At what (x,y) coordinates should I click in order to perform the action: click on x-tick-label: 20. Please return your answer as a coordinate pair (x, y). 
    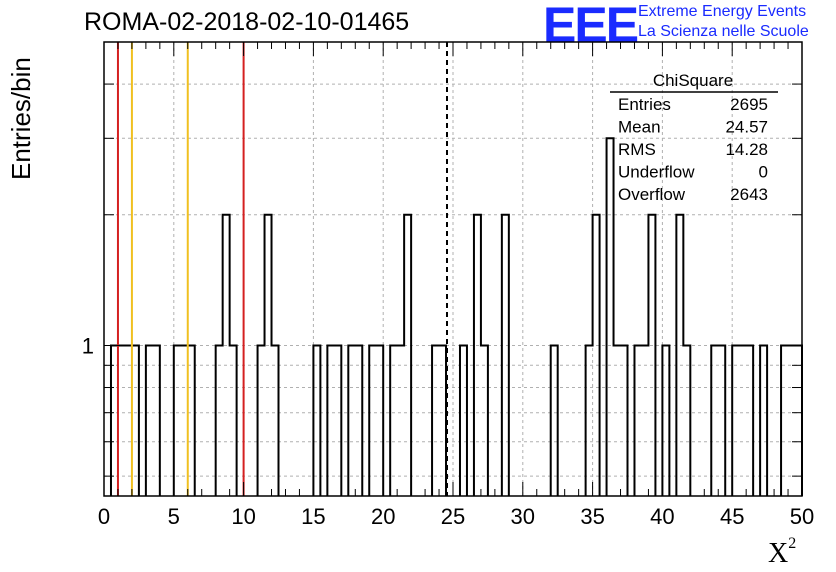
    Looking at the image, I should click on (383, 516).